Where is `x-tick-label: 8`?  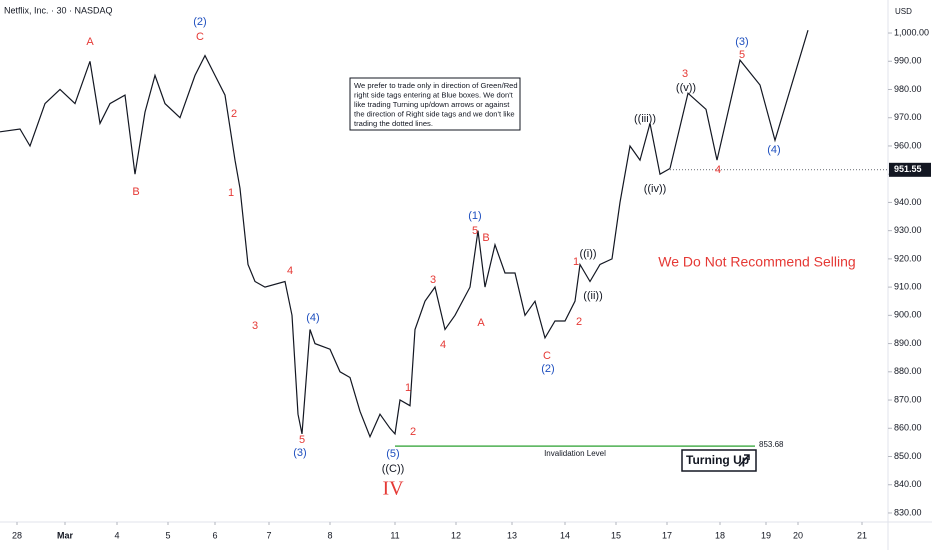
x-tick-label: 8 is located at coordinates (329, 535).